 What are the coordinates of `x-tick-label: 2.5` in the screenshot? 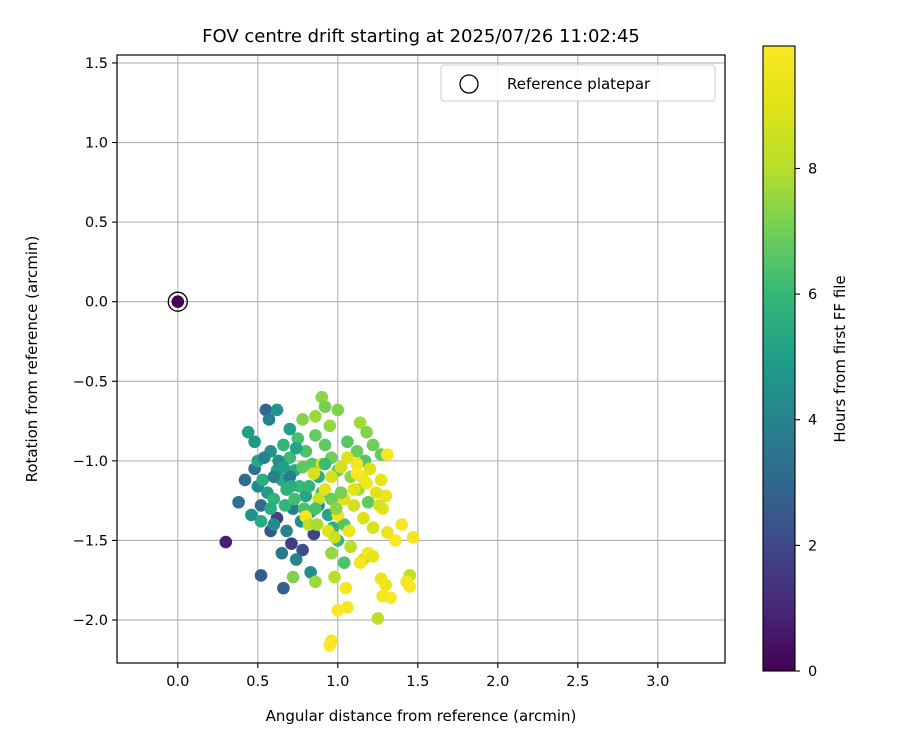 It's located at (577, 682).